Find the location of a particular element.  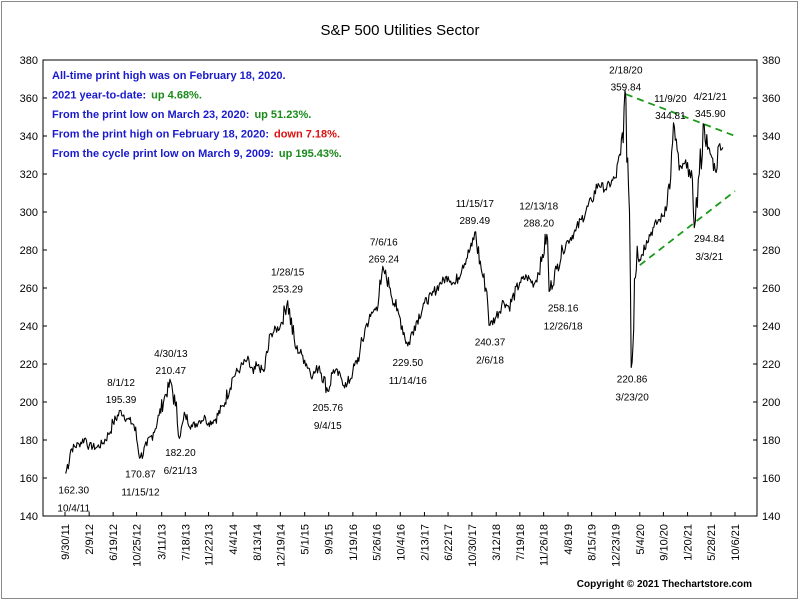

chart-title: S&P 500 Utilities Sector is located at coordinates (400, 30).